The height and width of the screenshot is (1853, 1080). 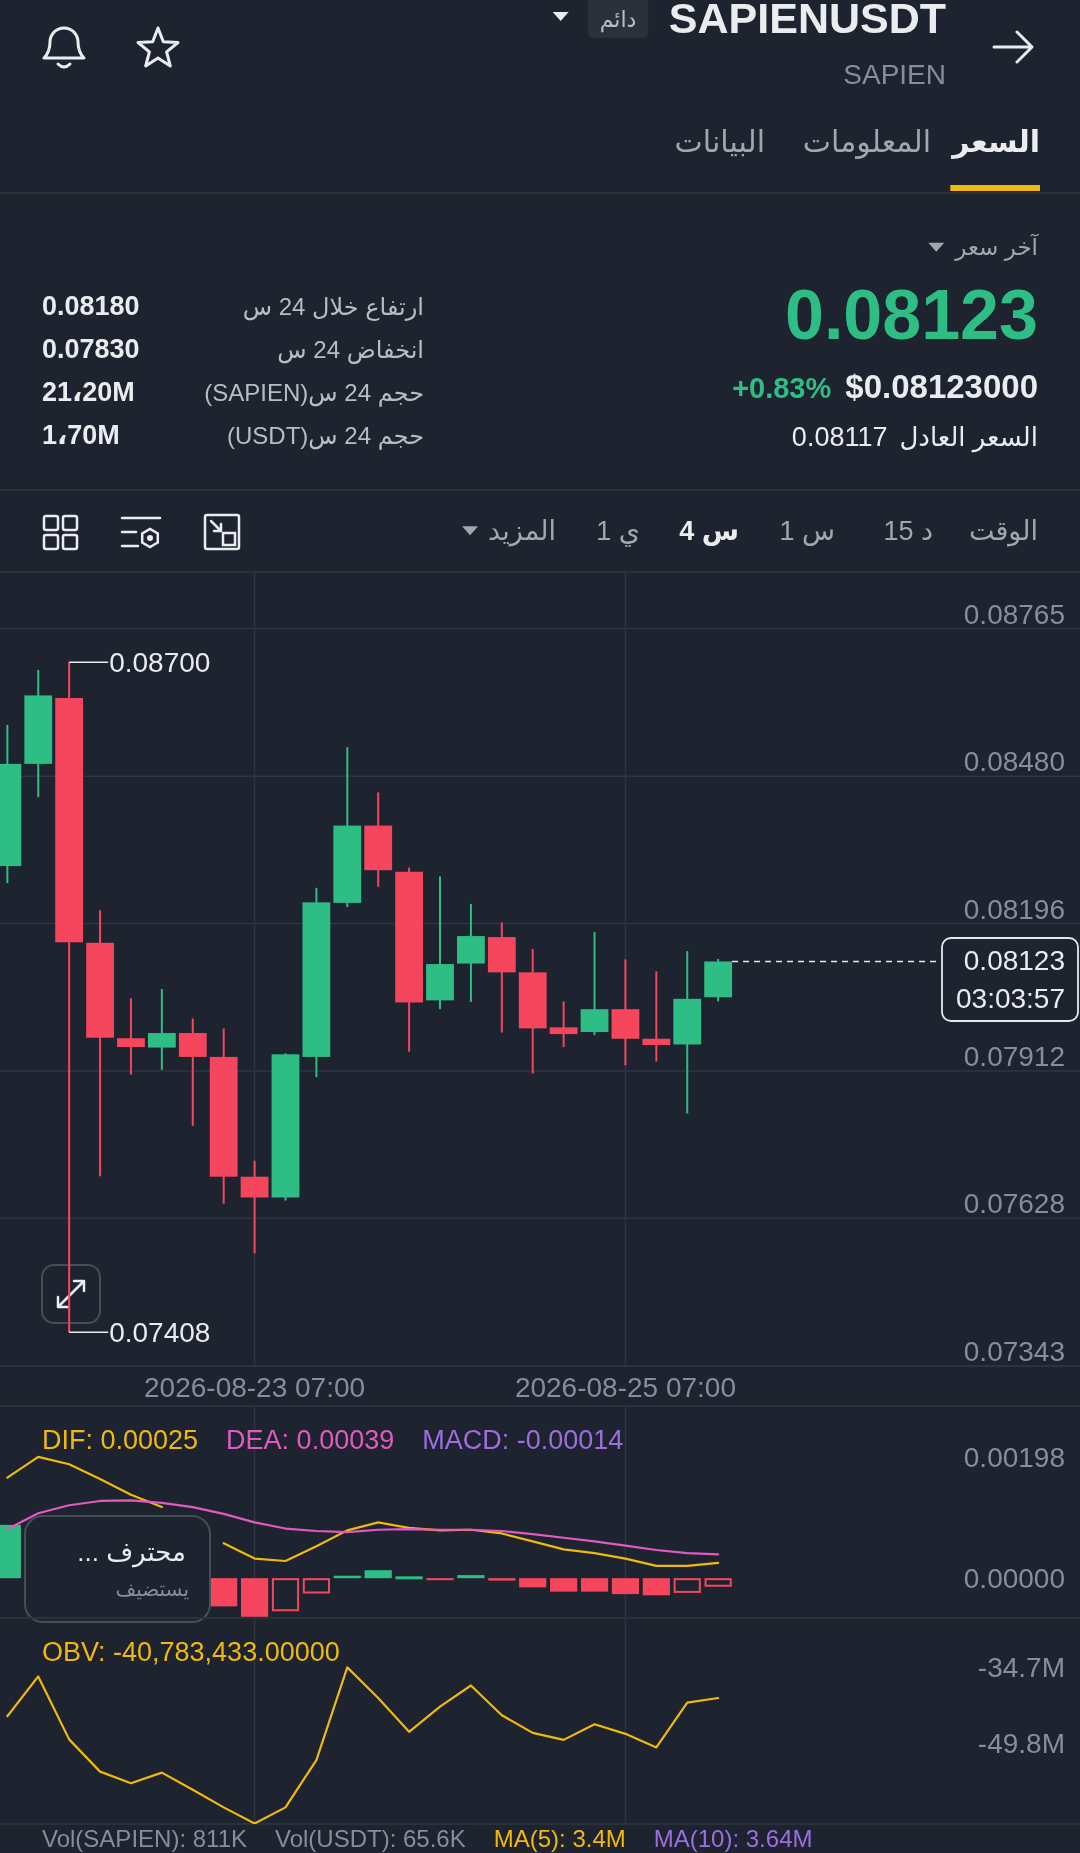 I want to click on legend-label: MA(5): 3.4M, so click(x=559, y=1838).